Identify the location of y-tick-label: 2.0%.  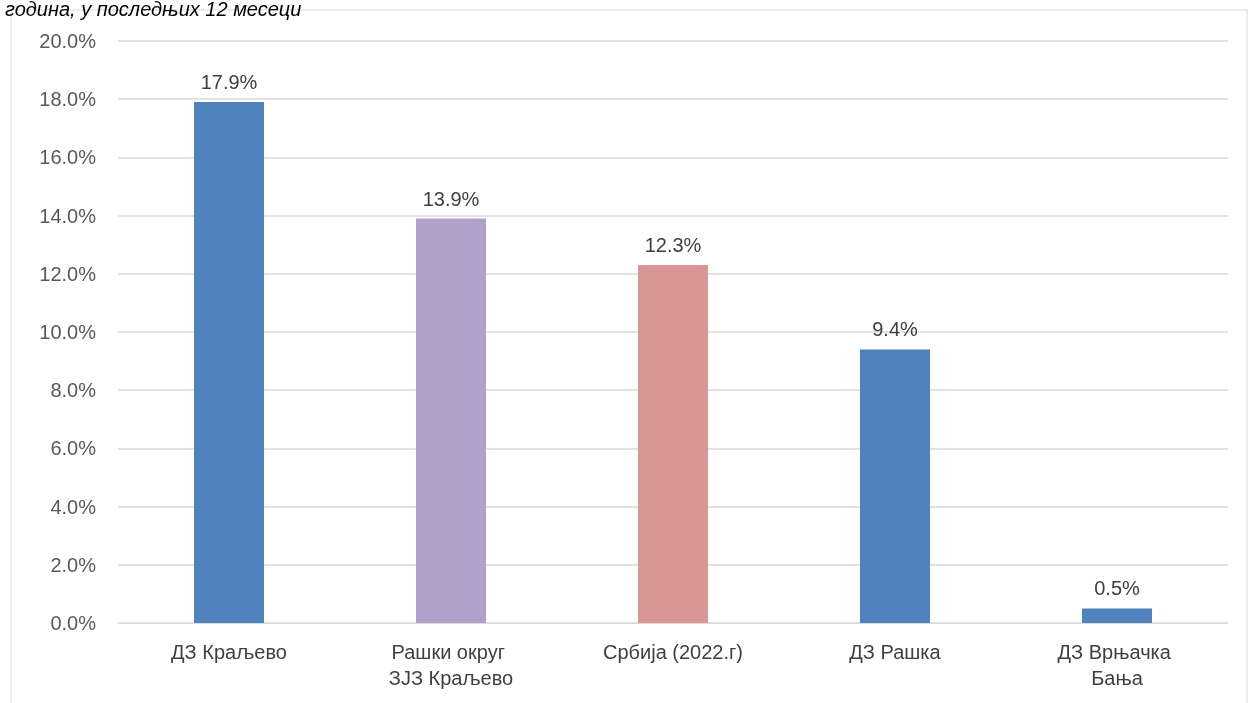
(73, 564).